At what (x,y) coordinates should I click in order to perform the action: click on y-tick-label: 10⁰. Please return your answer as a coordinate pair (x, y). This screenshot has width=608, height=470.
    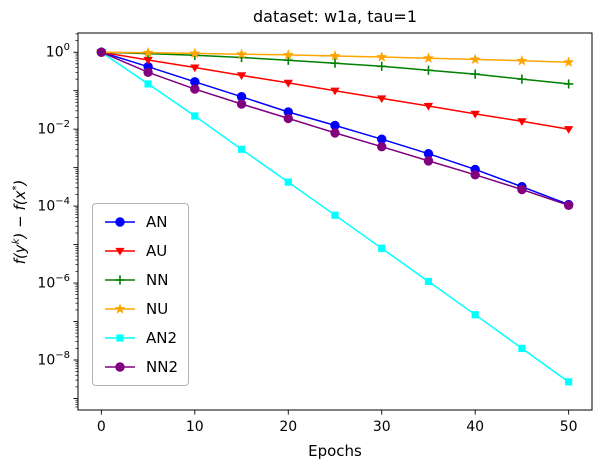
    Looking at the image, I should click on (58, 51).